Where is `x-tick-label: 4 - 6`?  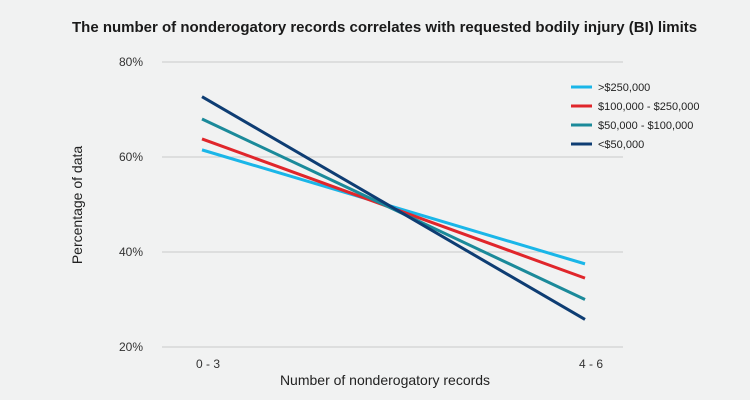
x-tick-label: 4 - 6 is located at coordinates (591, 364).